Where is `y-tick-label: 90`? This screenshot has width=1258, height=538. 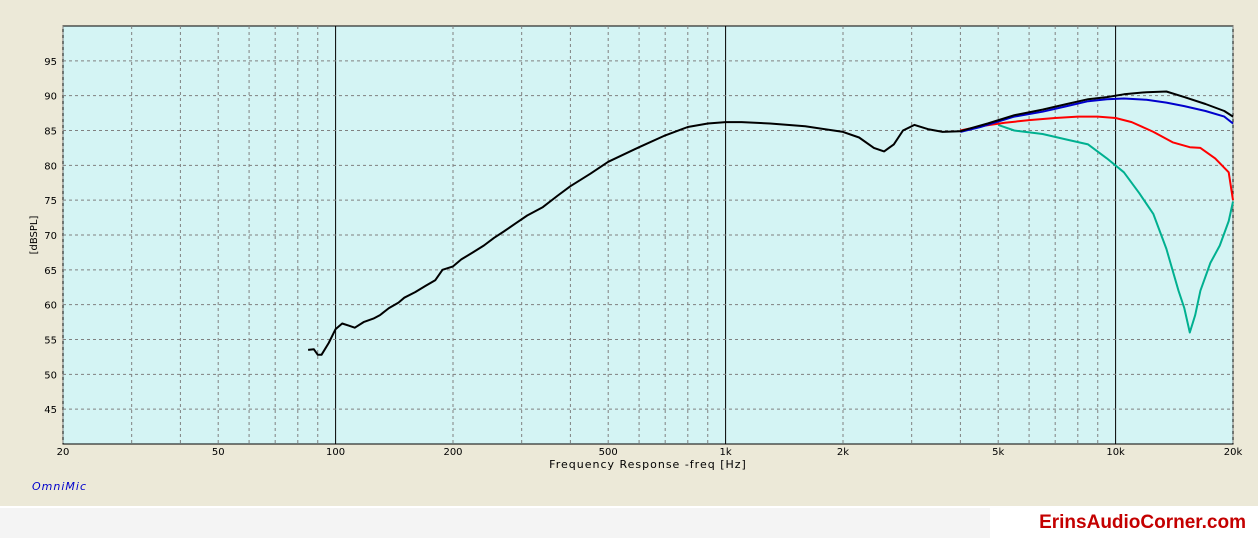 y-tick-label: 90 is located at coordinates (50, 97).